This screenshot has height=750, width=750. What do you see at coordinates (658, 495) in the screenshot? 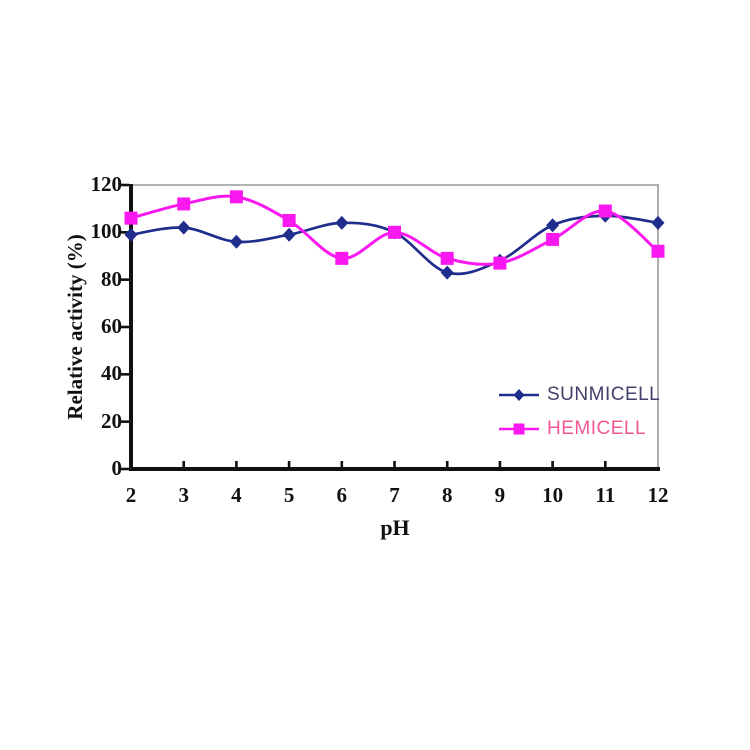
I see `x-tick-label: 12` at bounding box center [658, 495].